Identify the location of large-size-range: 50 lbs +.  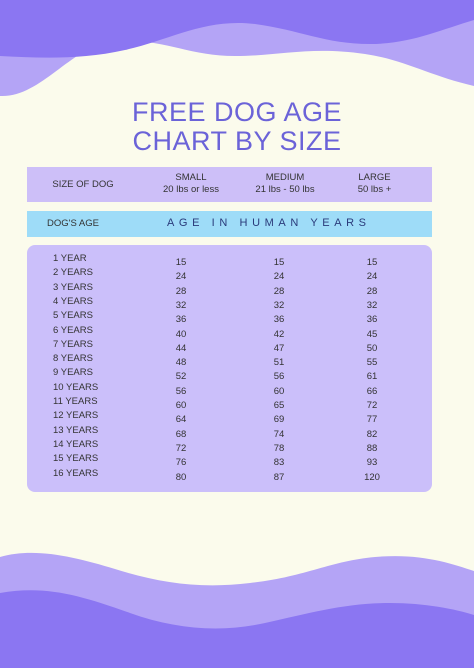
(374, 189).